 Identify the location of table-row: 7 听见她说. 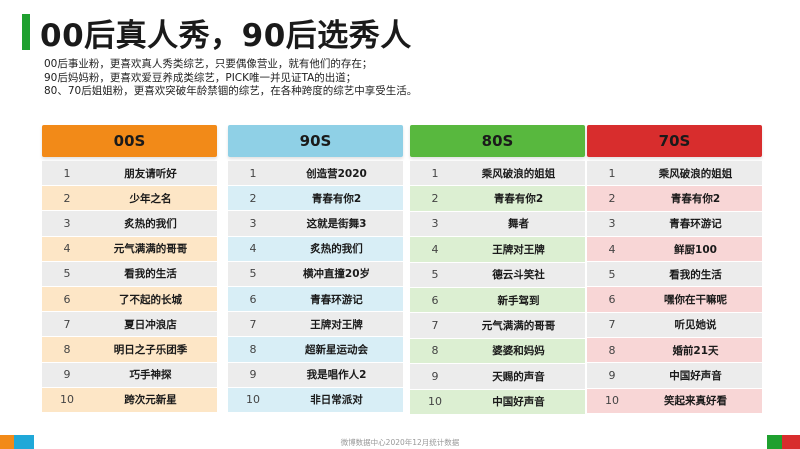
(674, 325).